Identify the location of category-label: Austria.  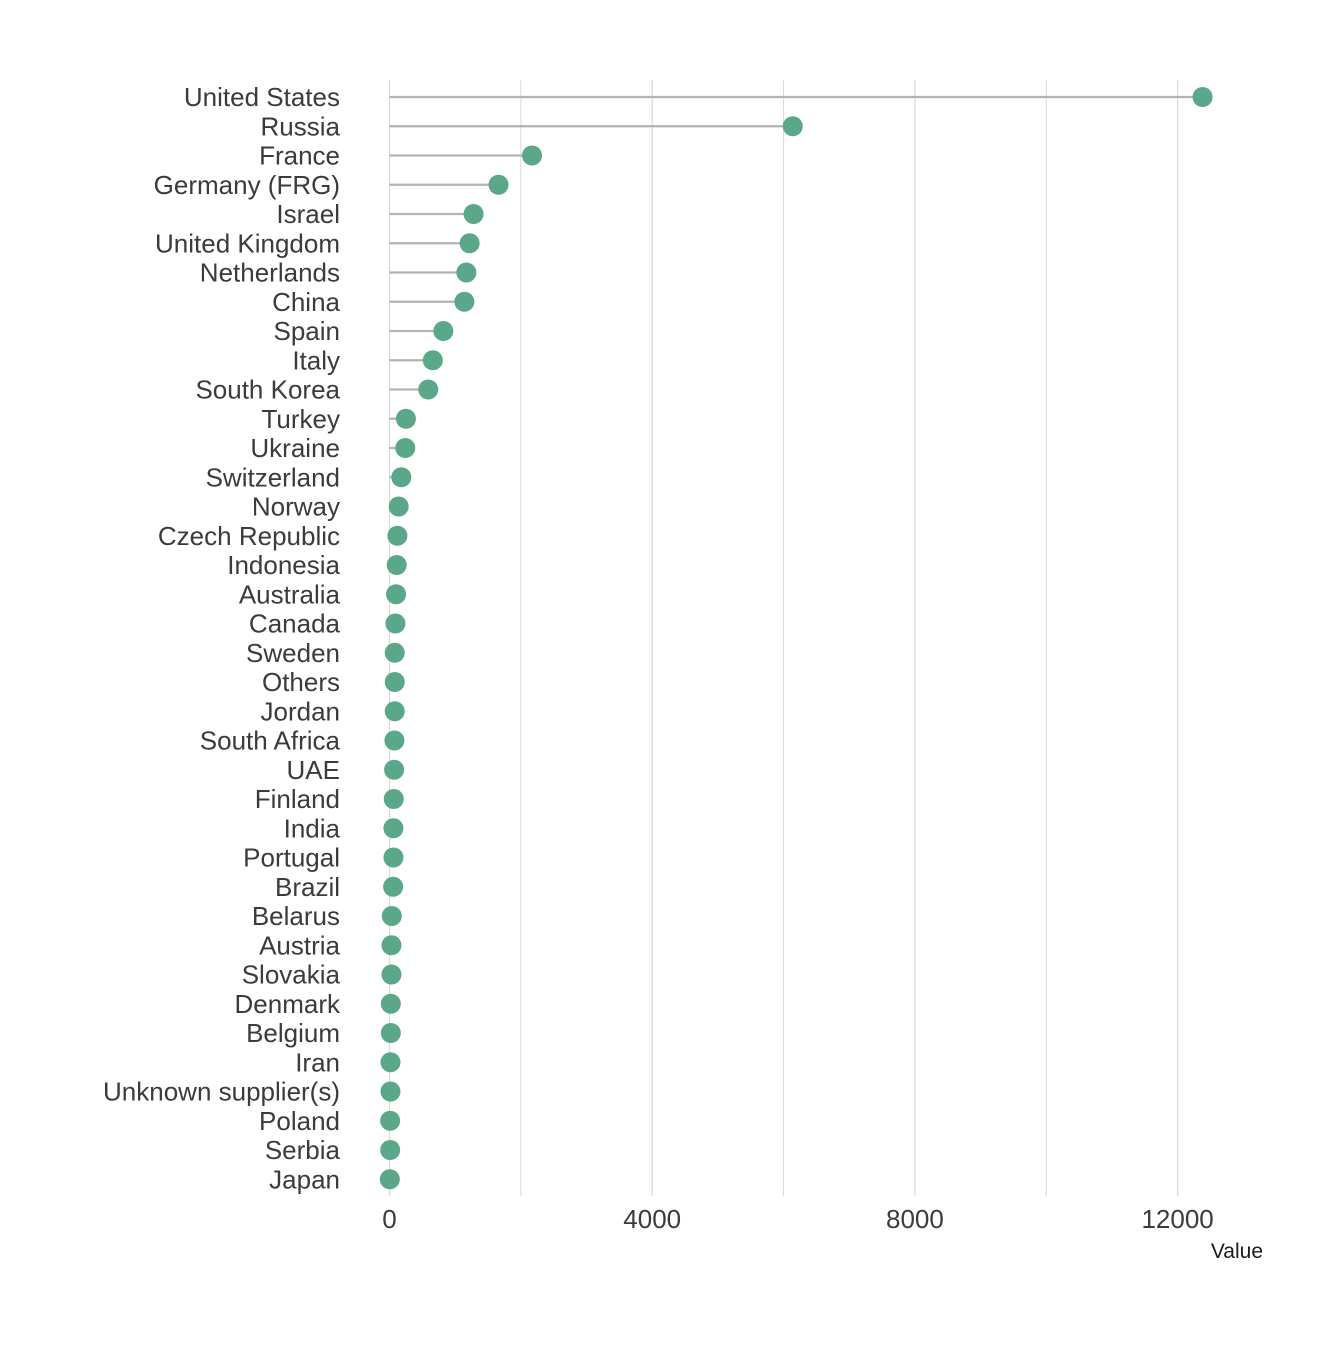
(299, 945).